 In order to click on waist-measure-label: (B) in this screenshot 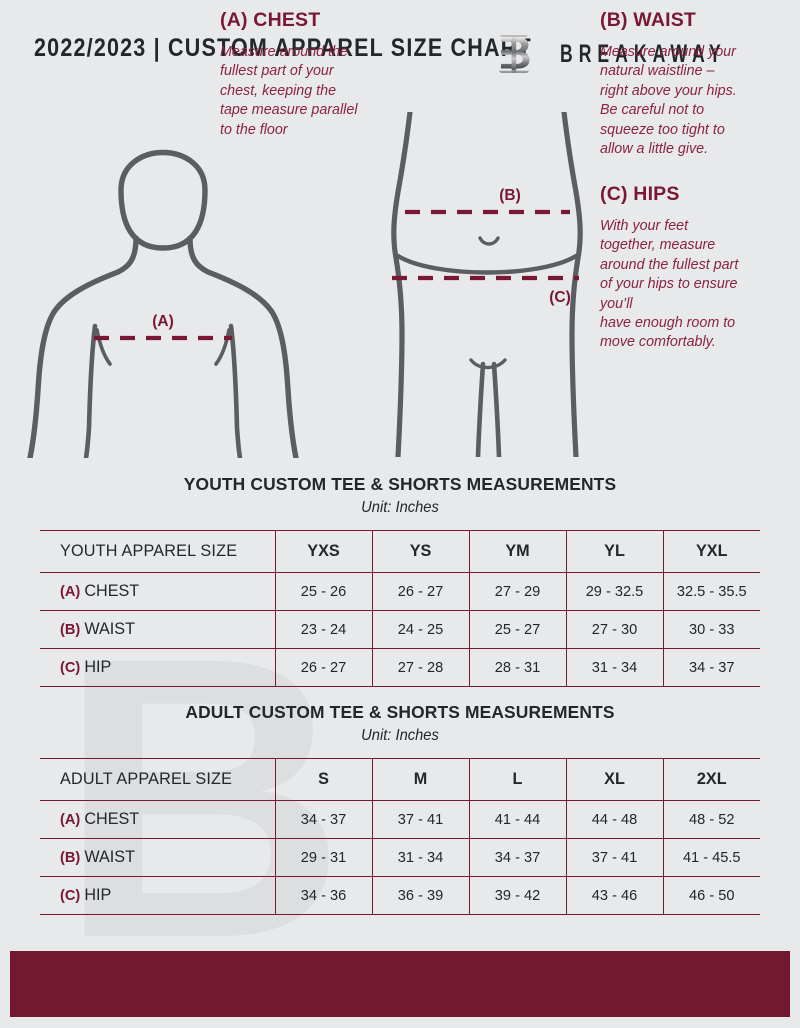, I will do `click(510, 195)`.